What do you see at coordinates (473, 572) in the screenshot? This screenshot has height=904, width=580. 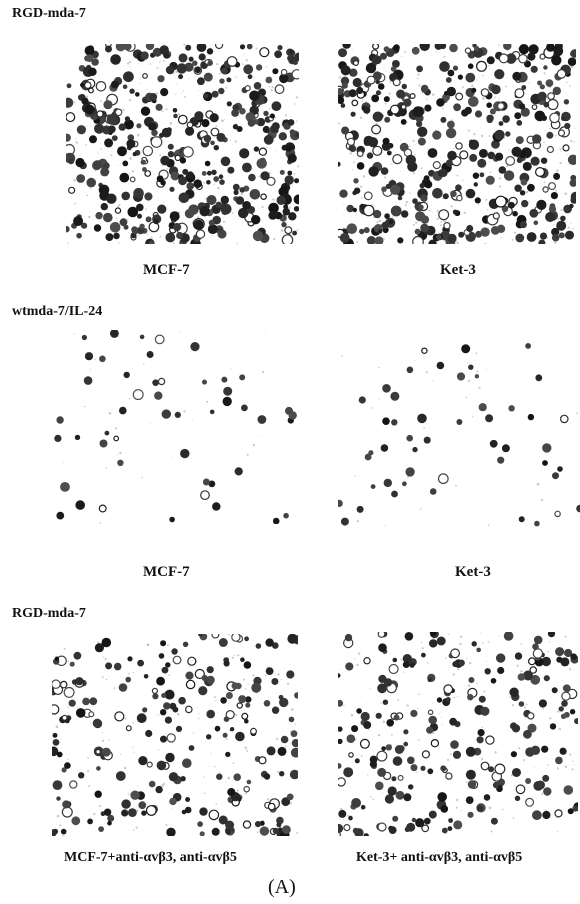 I see `caption-ket3-row2: Ket-3` at bounding box center [473, 572].